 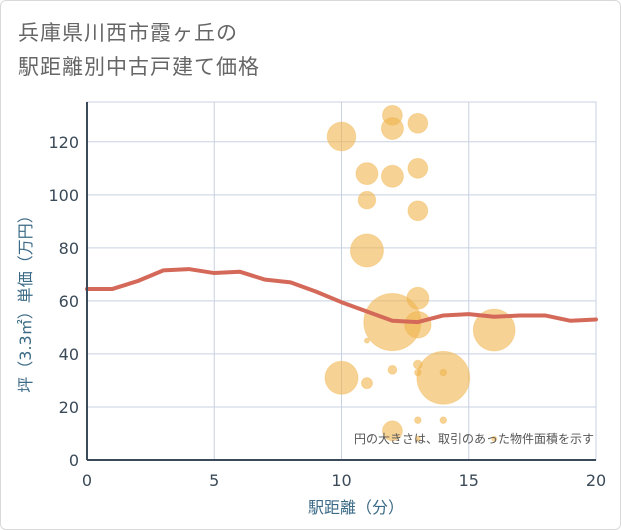 What do you see at coordinates (69, 301) in the screenshot?
I see `y-tick-label: 60` at bounding box center [69, 301].